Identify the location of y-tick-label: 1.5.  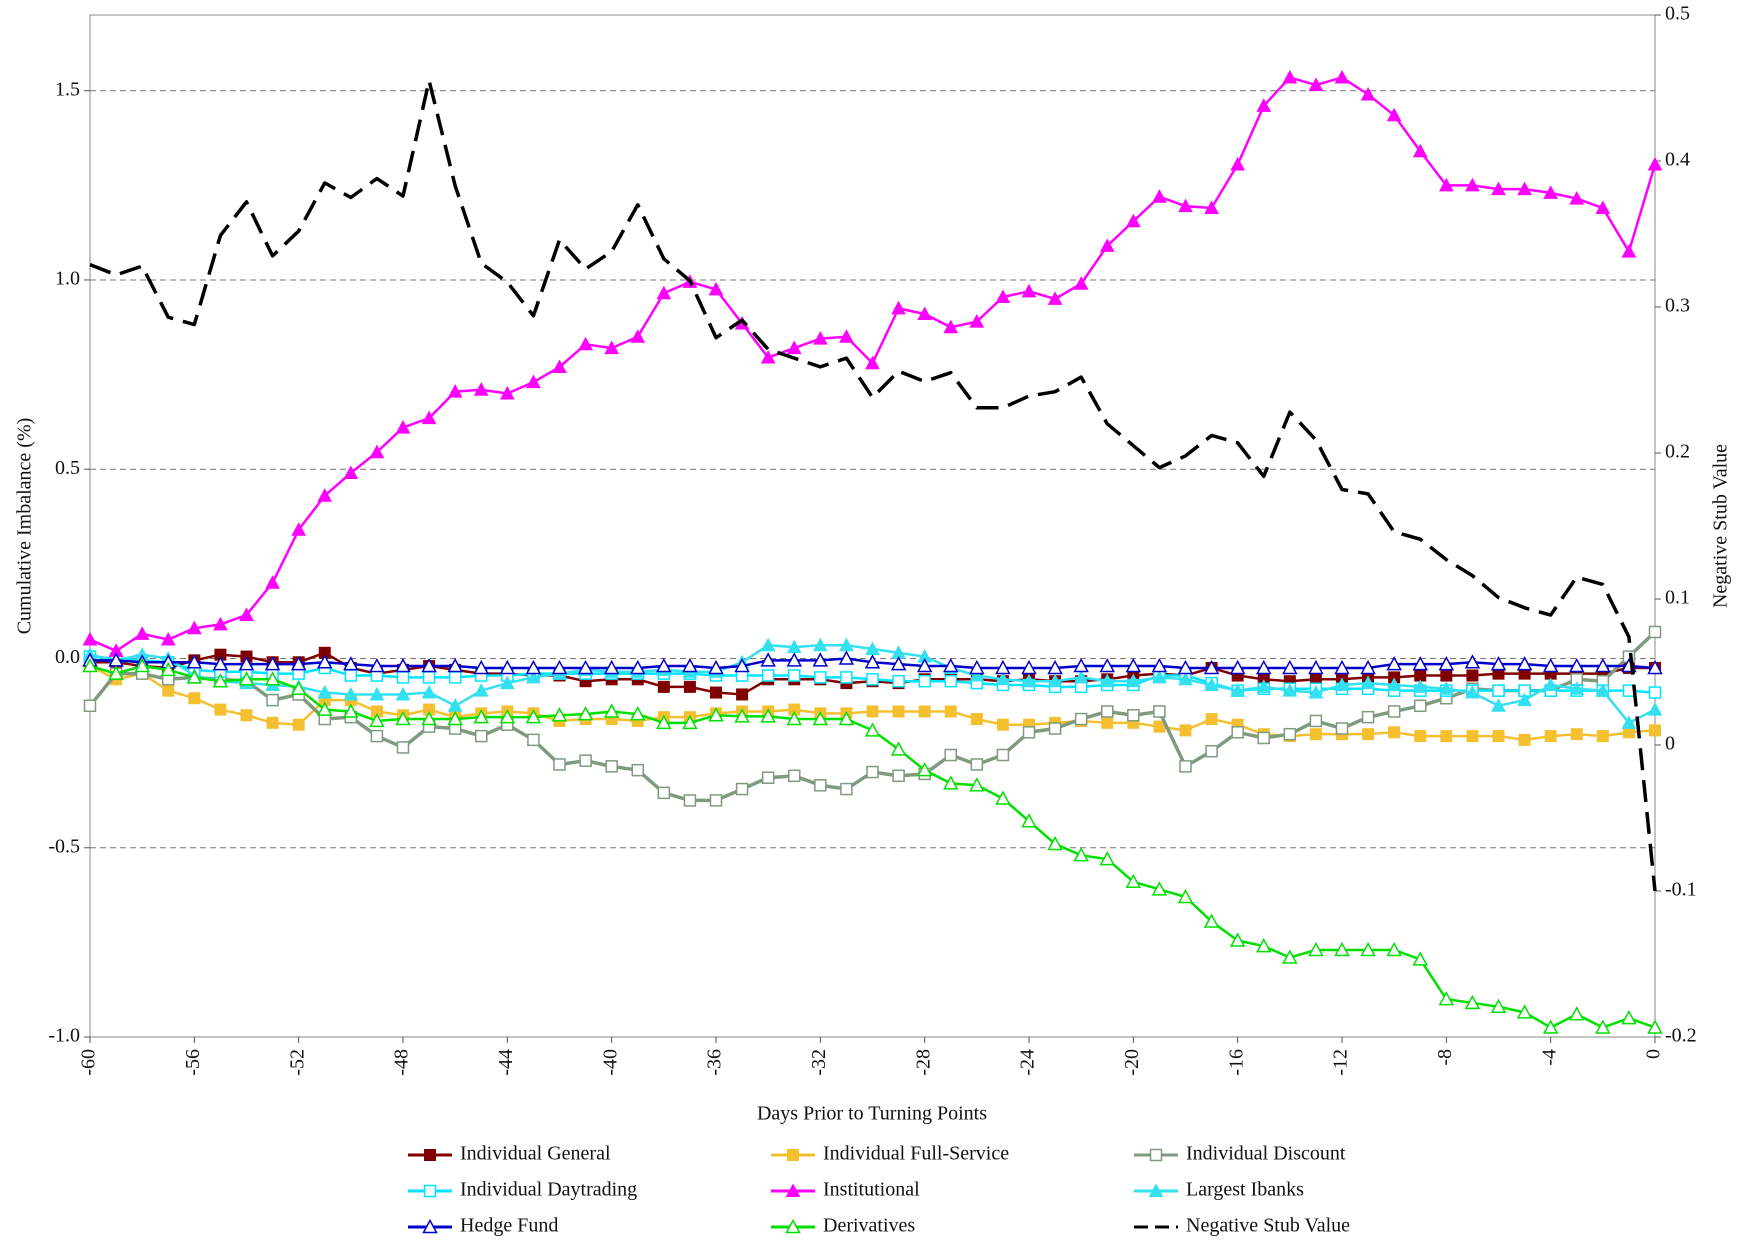
(67, 89).